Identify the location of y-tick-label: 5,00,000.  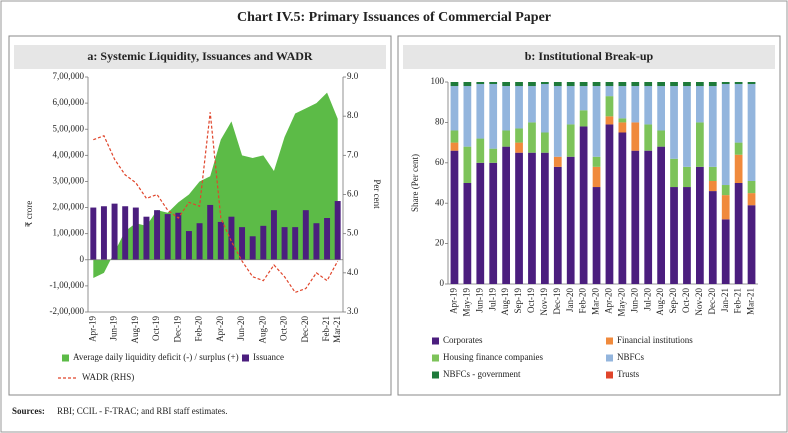
(69, 128).